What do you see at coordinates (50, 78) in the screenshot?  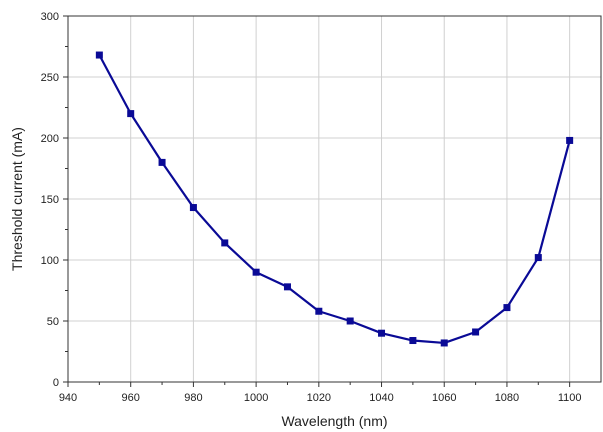 I see `y-tick-label: 250` at bounding box center [50, 78].